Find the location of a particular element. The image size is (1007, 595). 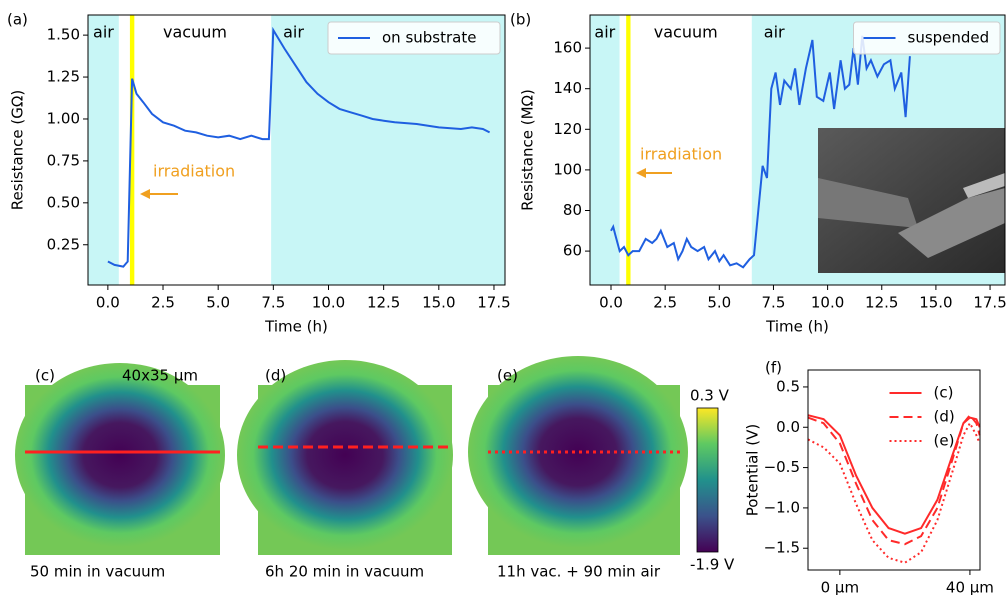

colorbar-min: -1.9 V is located at coordinates (712, 565).